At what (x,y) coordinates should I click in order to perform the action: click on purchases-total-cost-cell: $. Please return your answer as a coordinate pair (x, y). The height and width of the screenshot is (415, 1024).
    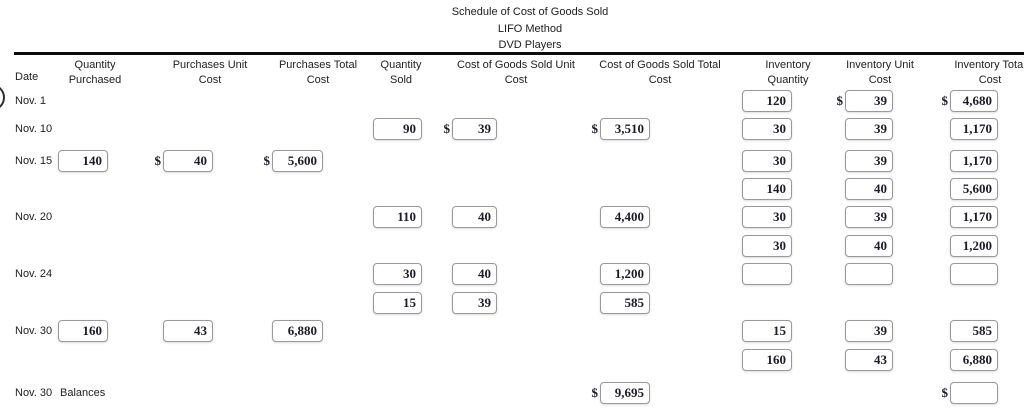
    Looking at the image, I should click on (291, 161).